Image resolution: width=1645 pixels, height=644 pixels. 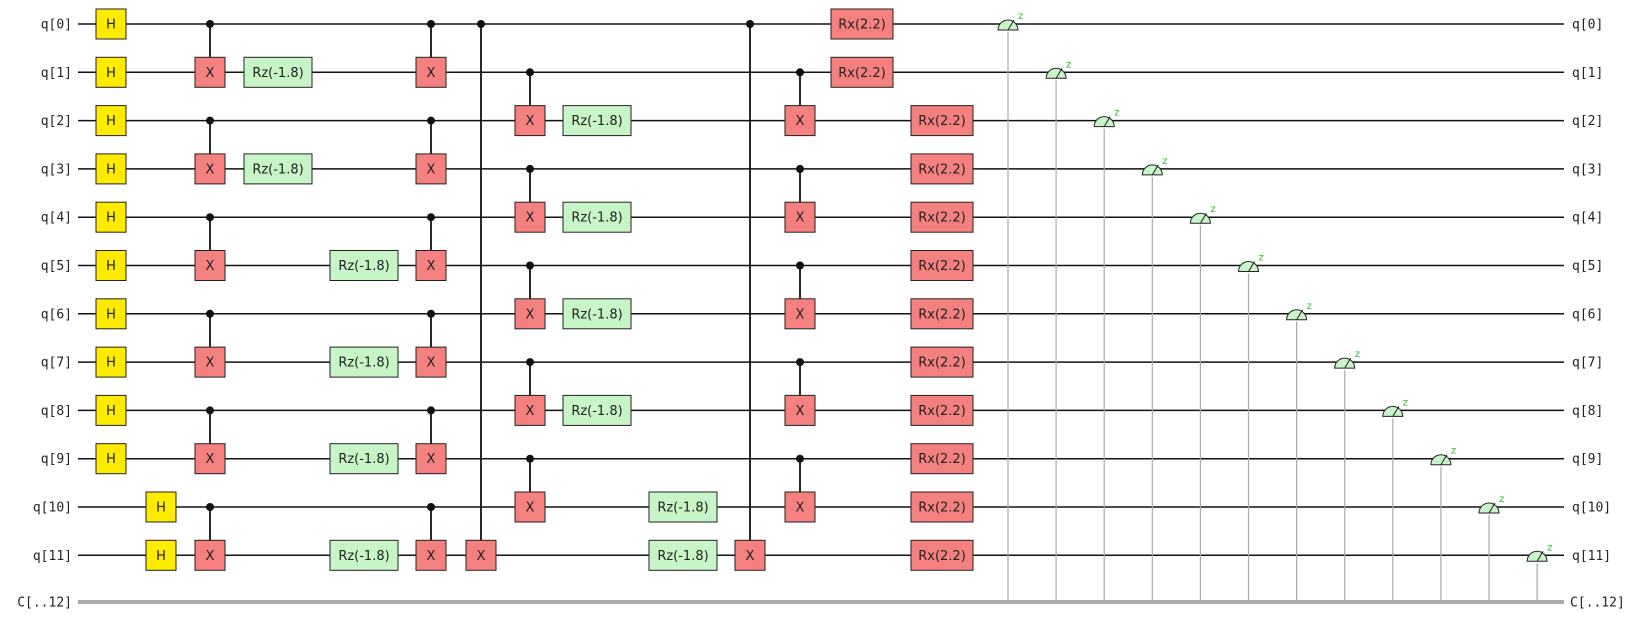 I want to click on qubit-label-left: q[3], so click(x=56, y=169).